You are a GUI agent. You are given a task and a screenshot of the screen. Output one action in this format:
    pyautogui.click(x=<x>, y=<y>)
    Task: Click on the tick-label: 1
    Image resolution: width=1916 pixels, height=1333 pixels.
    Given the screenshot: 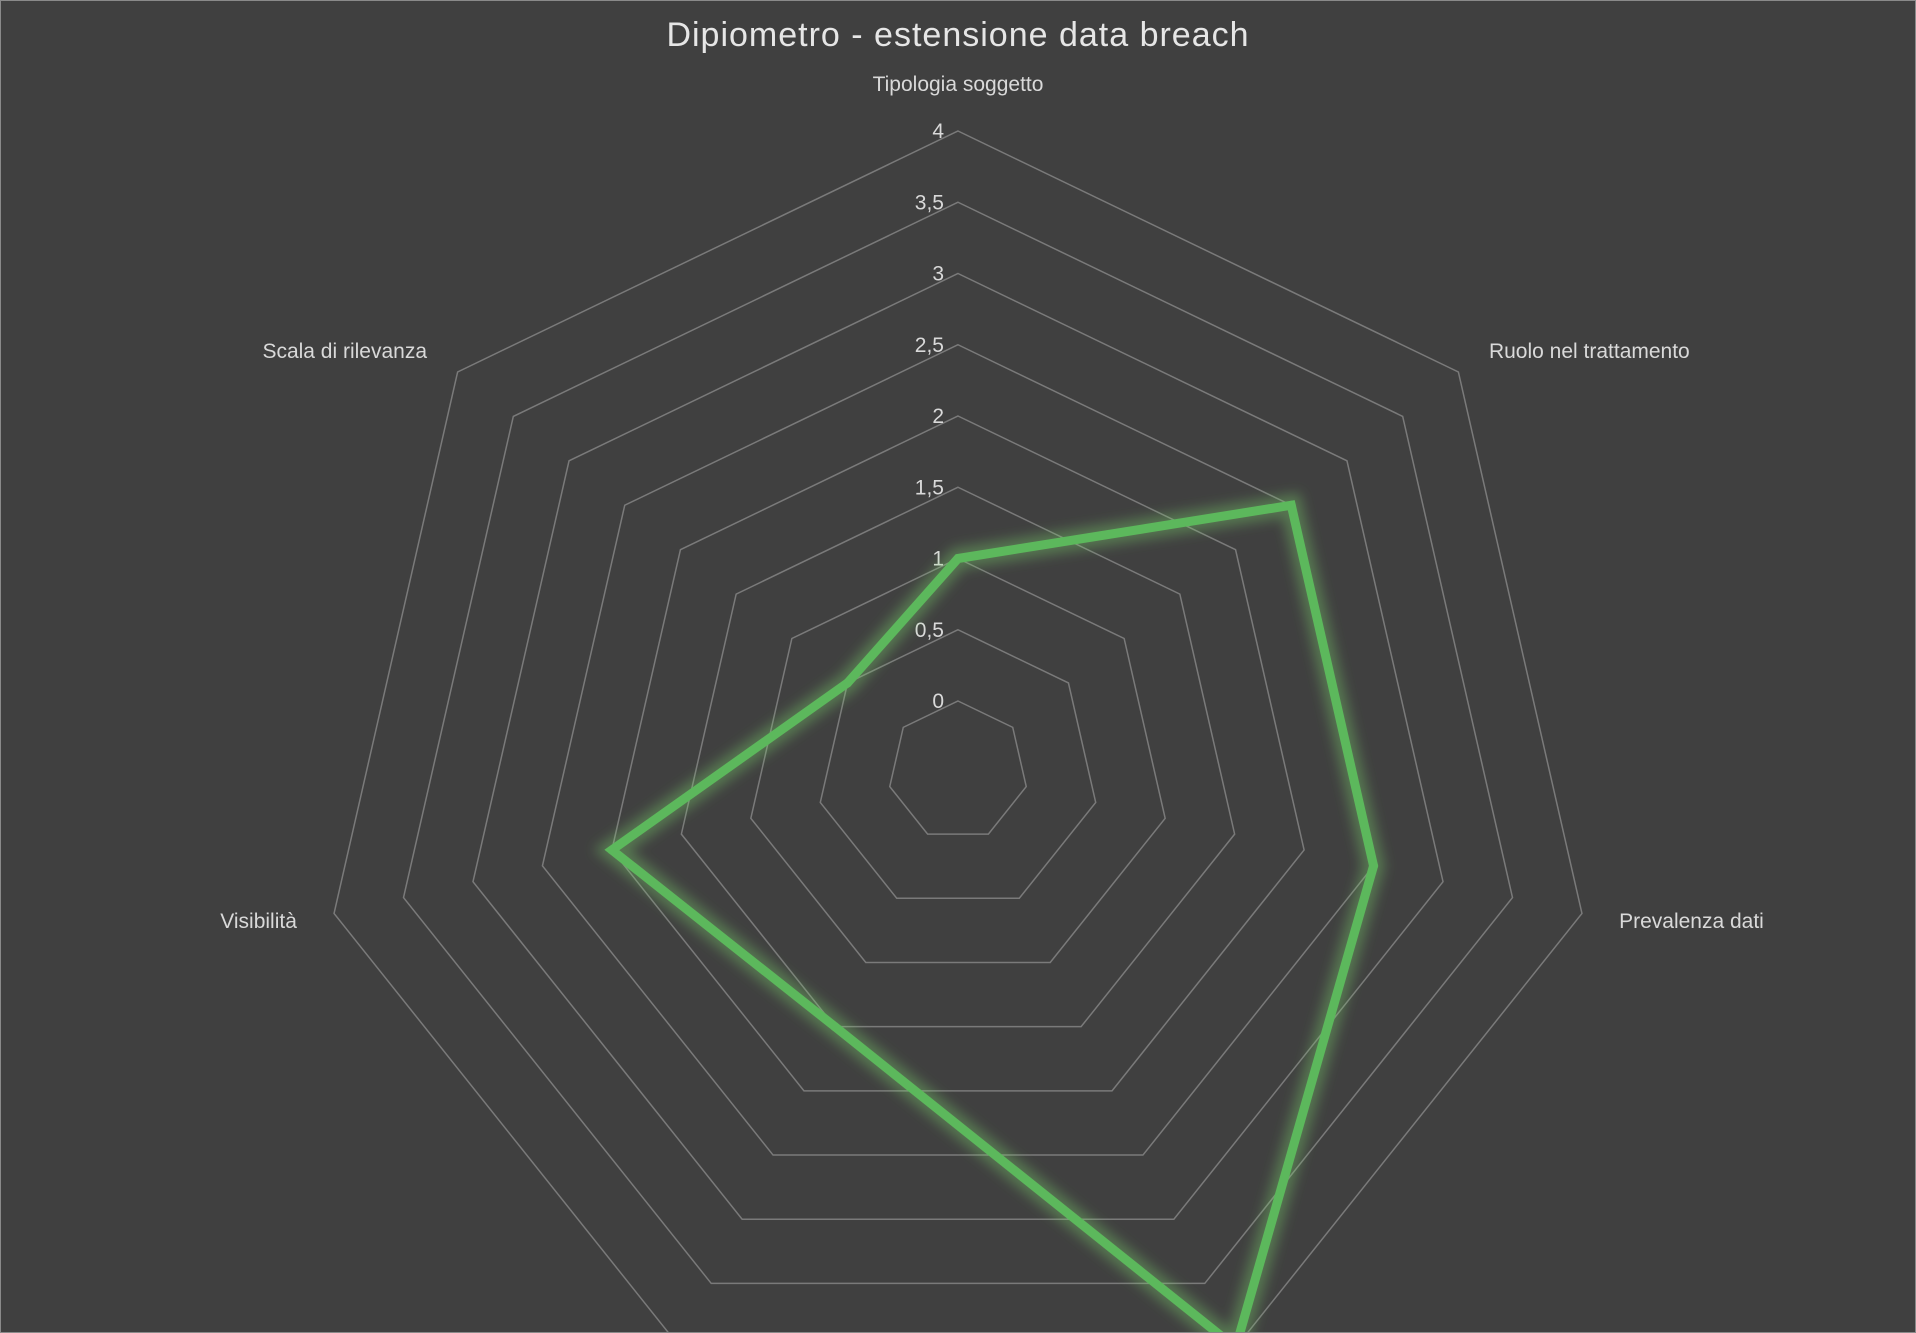 What is the action you would take?
    pyautogui.click(x=938, y=559)
    